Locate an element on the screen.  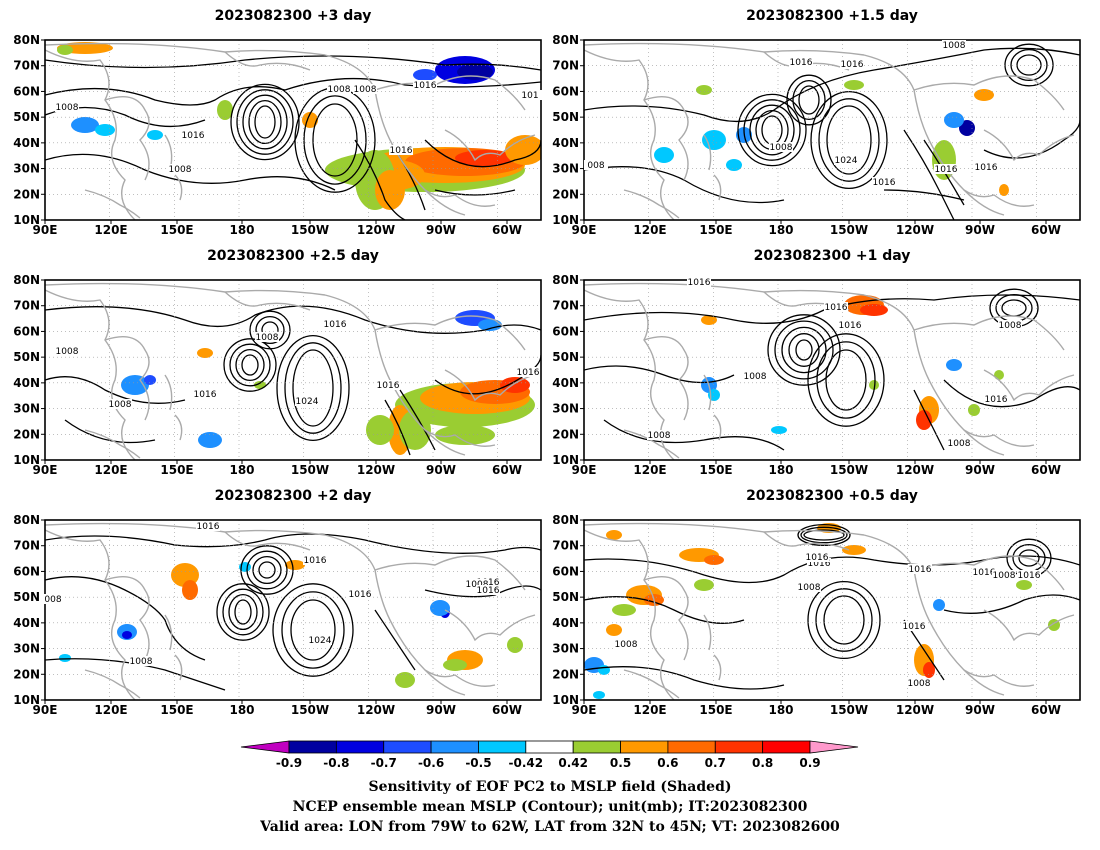
contour-label: 1024 is located at coordinates (846, 161).